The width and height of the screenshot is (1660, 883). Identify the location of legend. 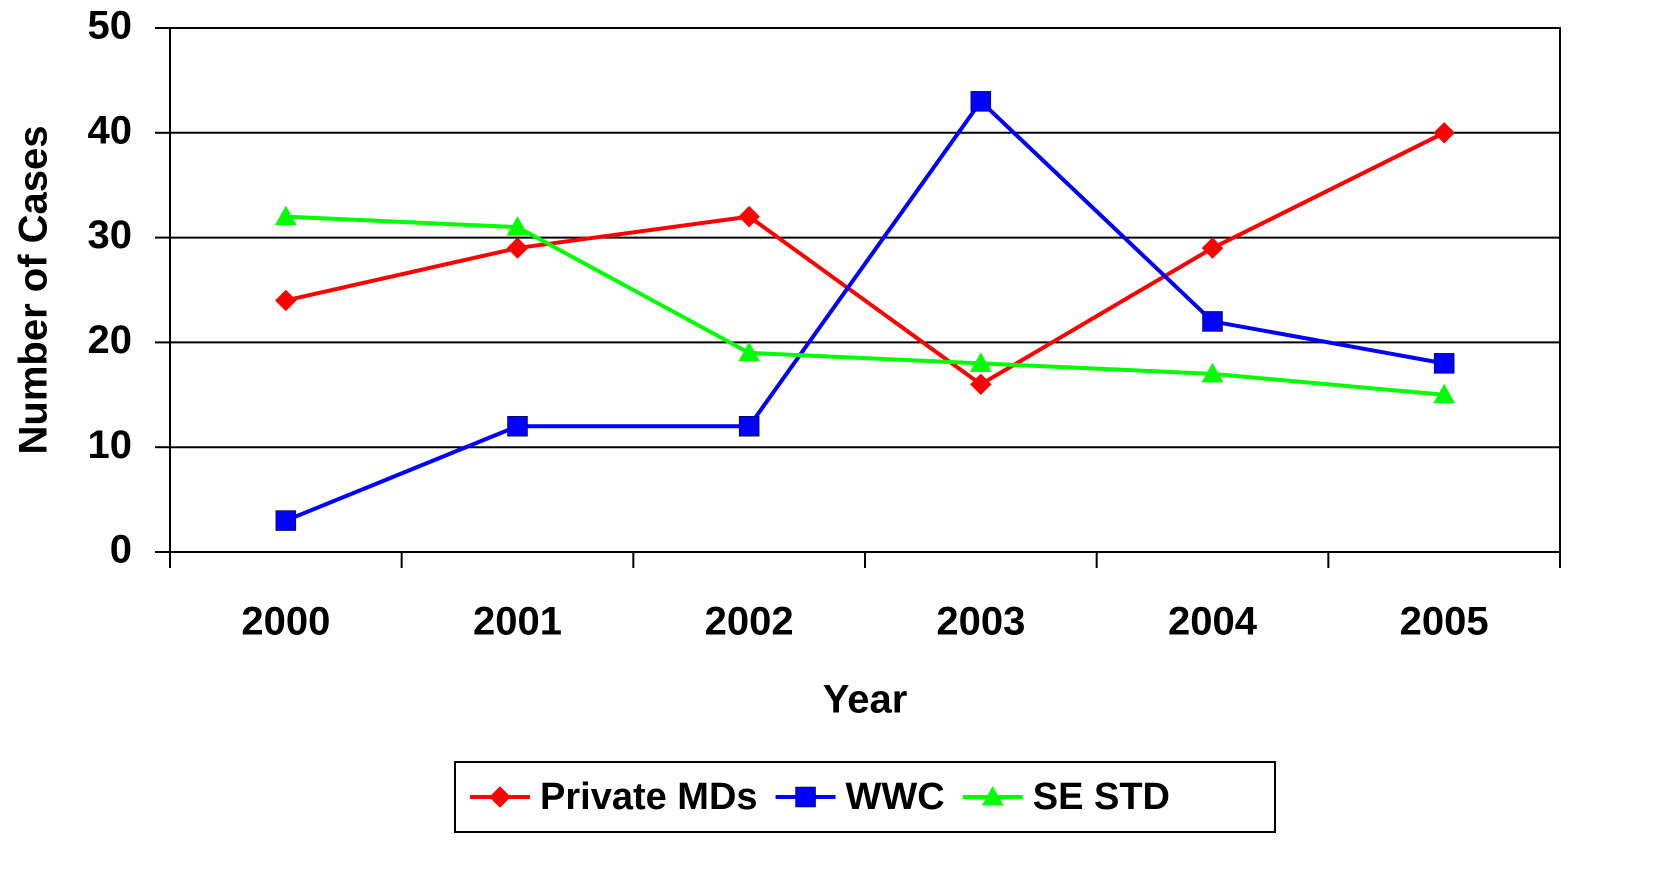
(865, 797).